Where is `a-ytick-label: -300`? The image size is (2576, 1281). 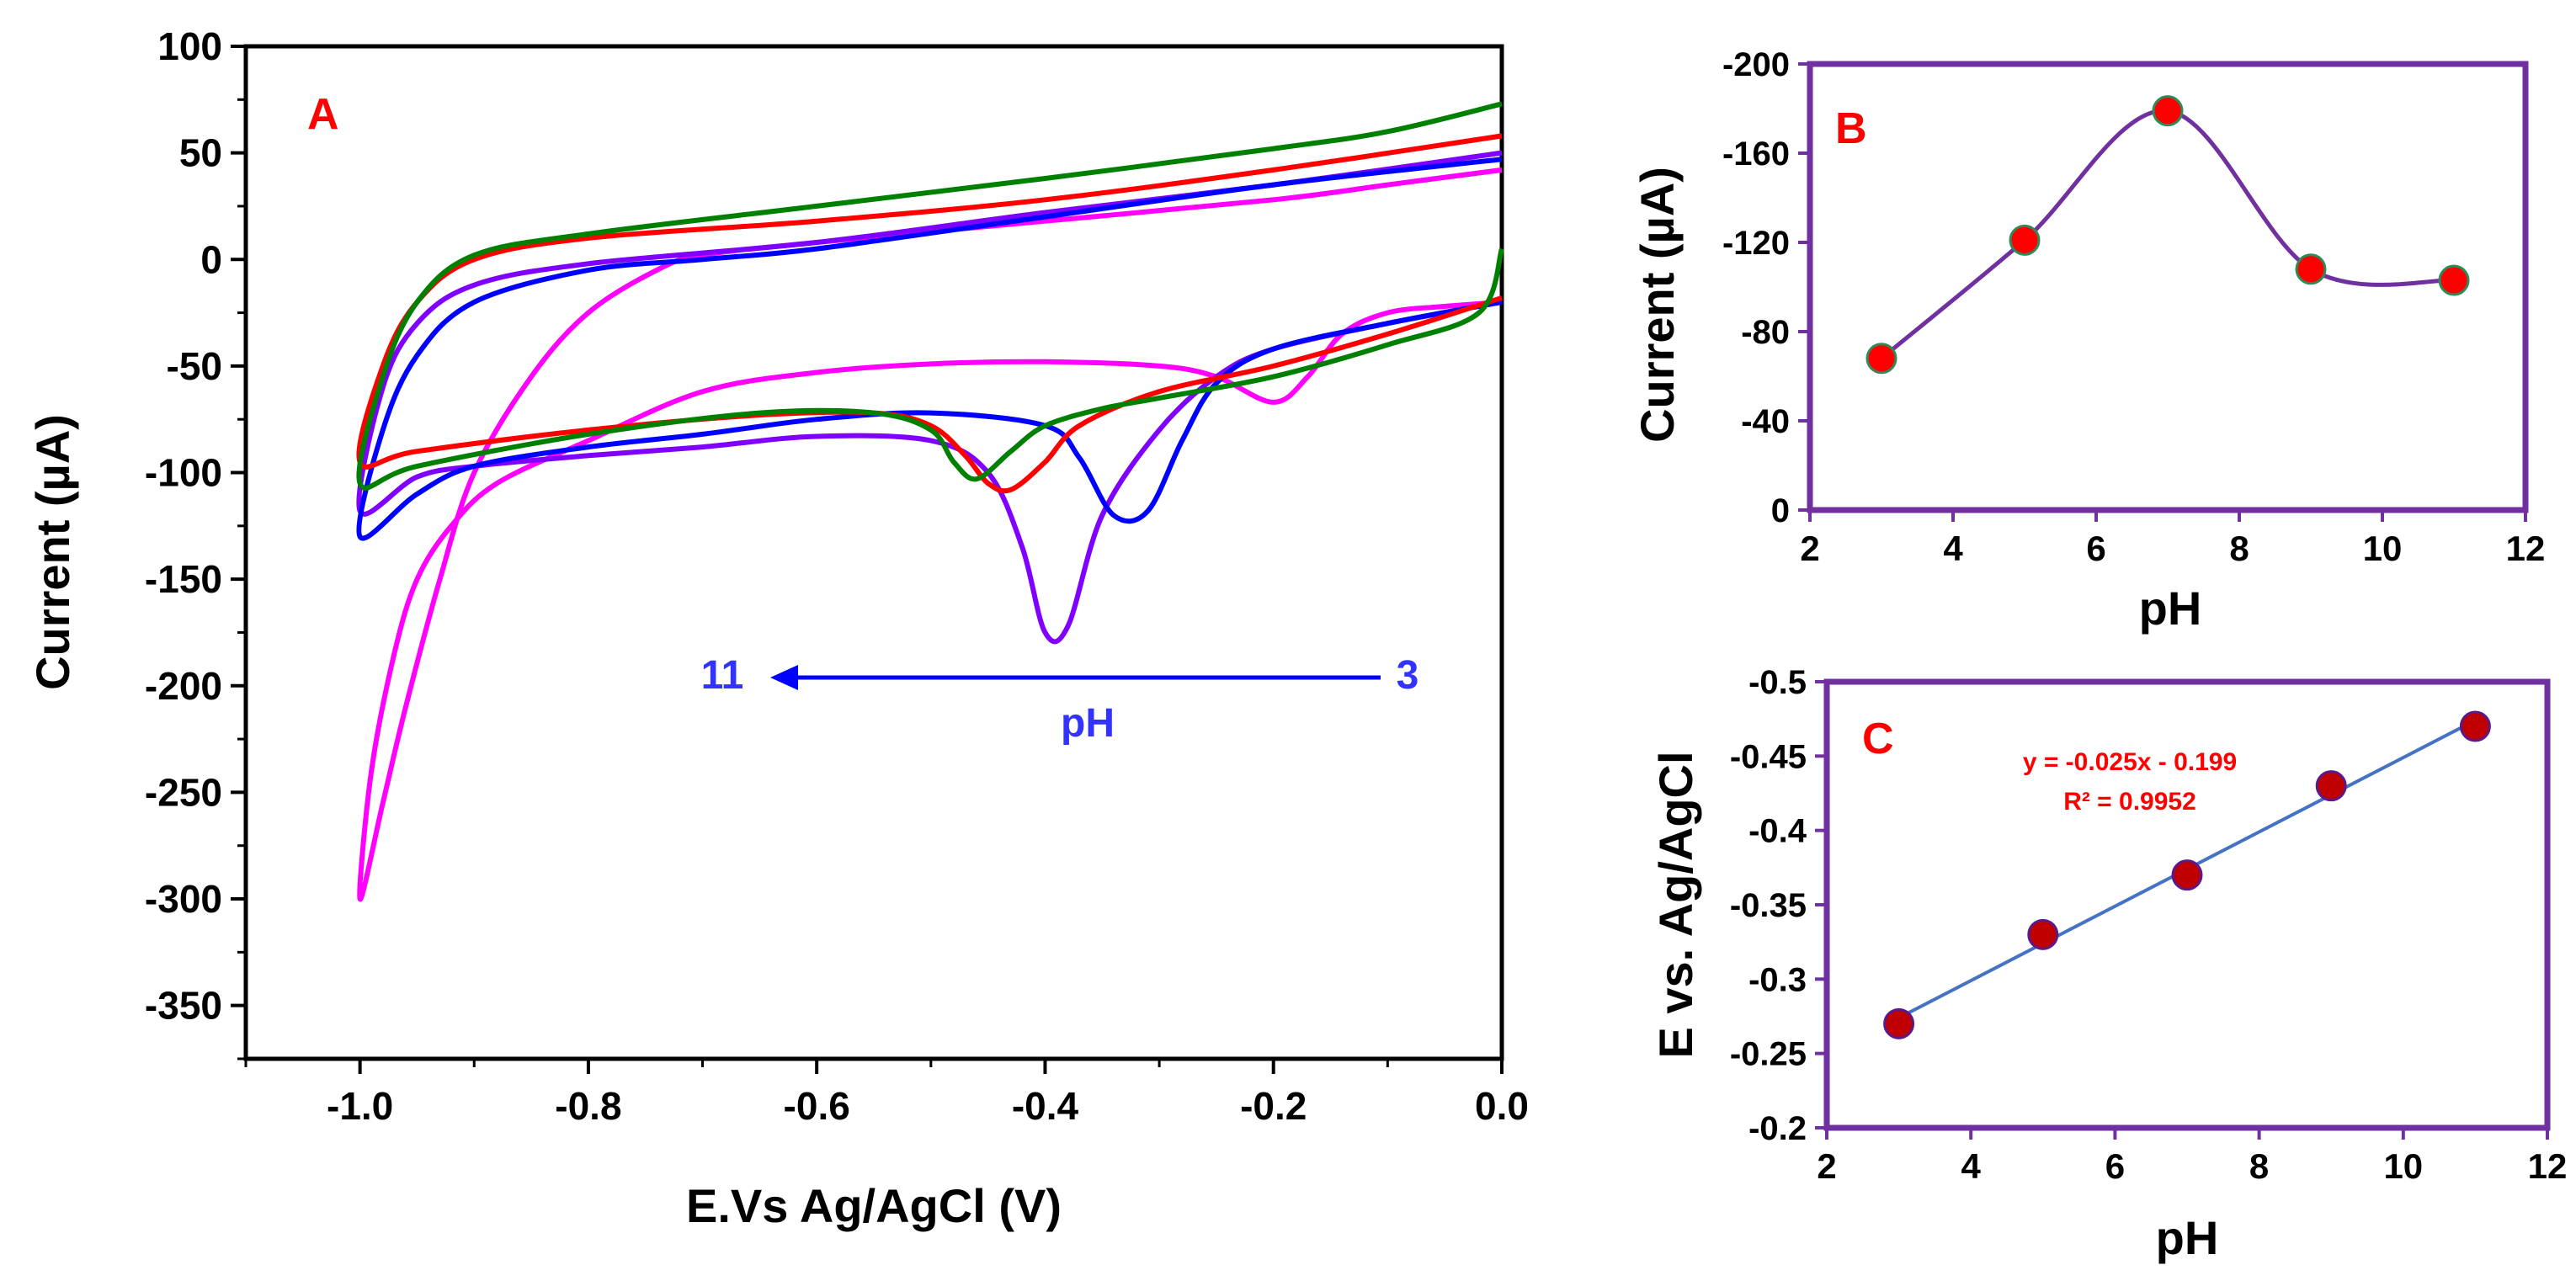 a-ytick-label: -300 is located at coordinates (183, 899).